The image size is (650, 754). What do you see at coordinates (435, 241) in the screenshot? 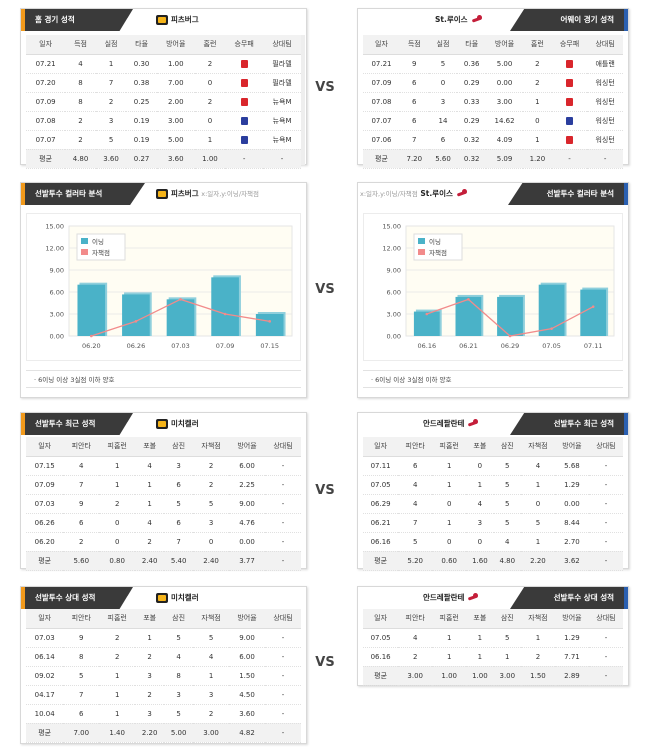
I see `legend-label: 이닝` at bounding box center [435, 241].